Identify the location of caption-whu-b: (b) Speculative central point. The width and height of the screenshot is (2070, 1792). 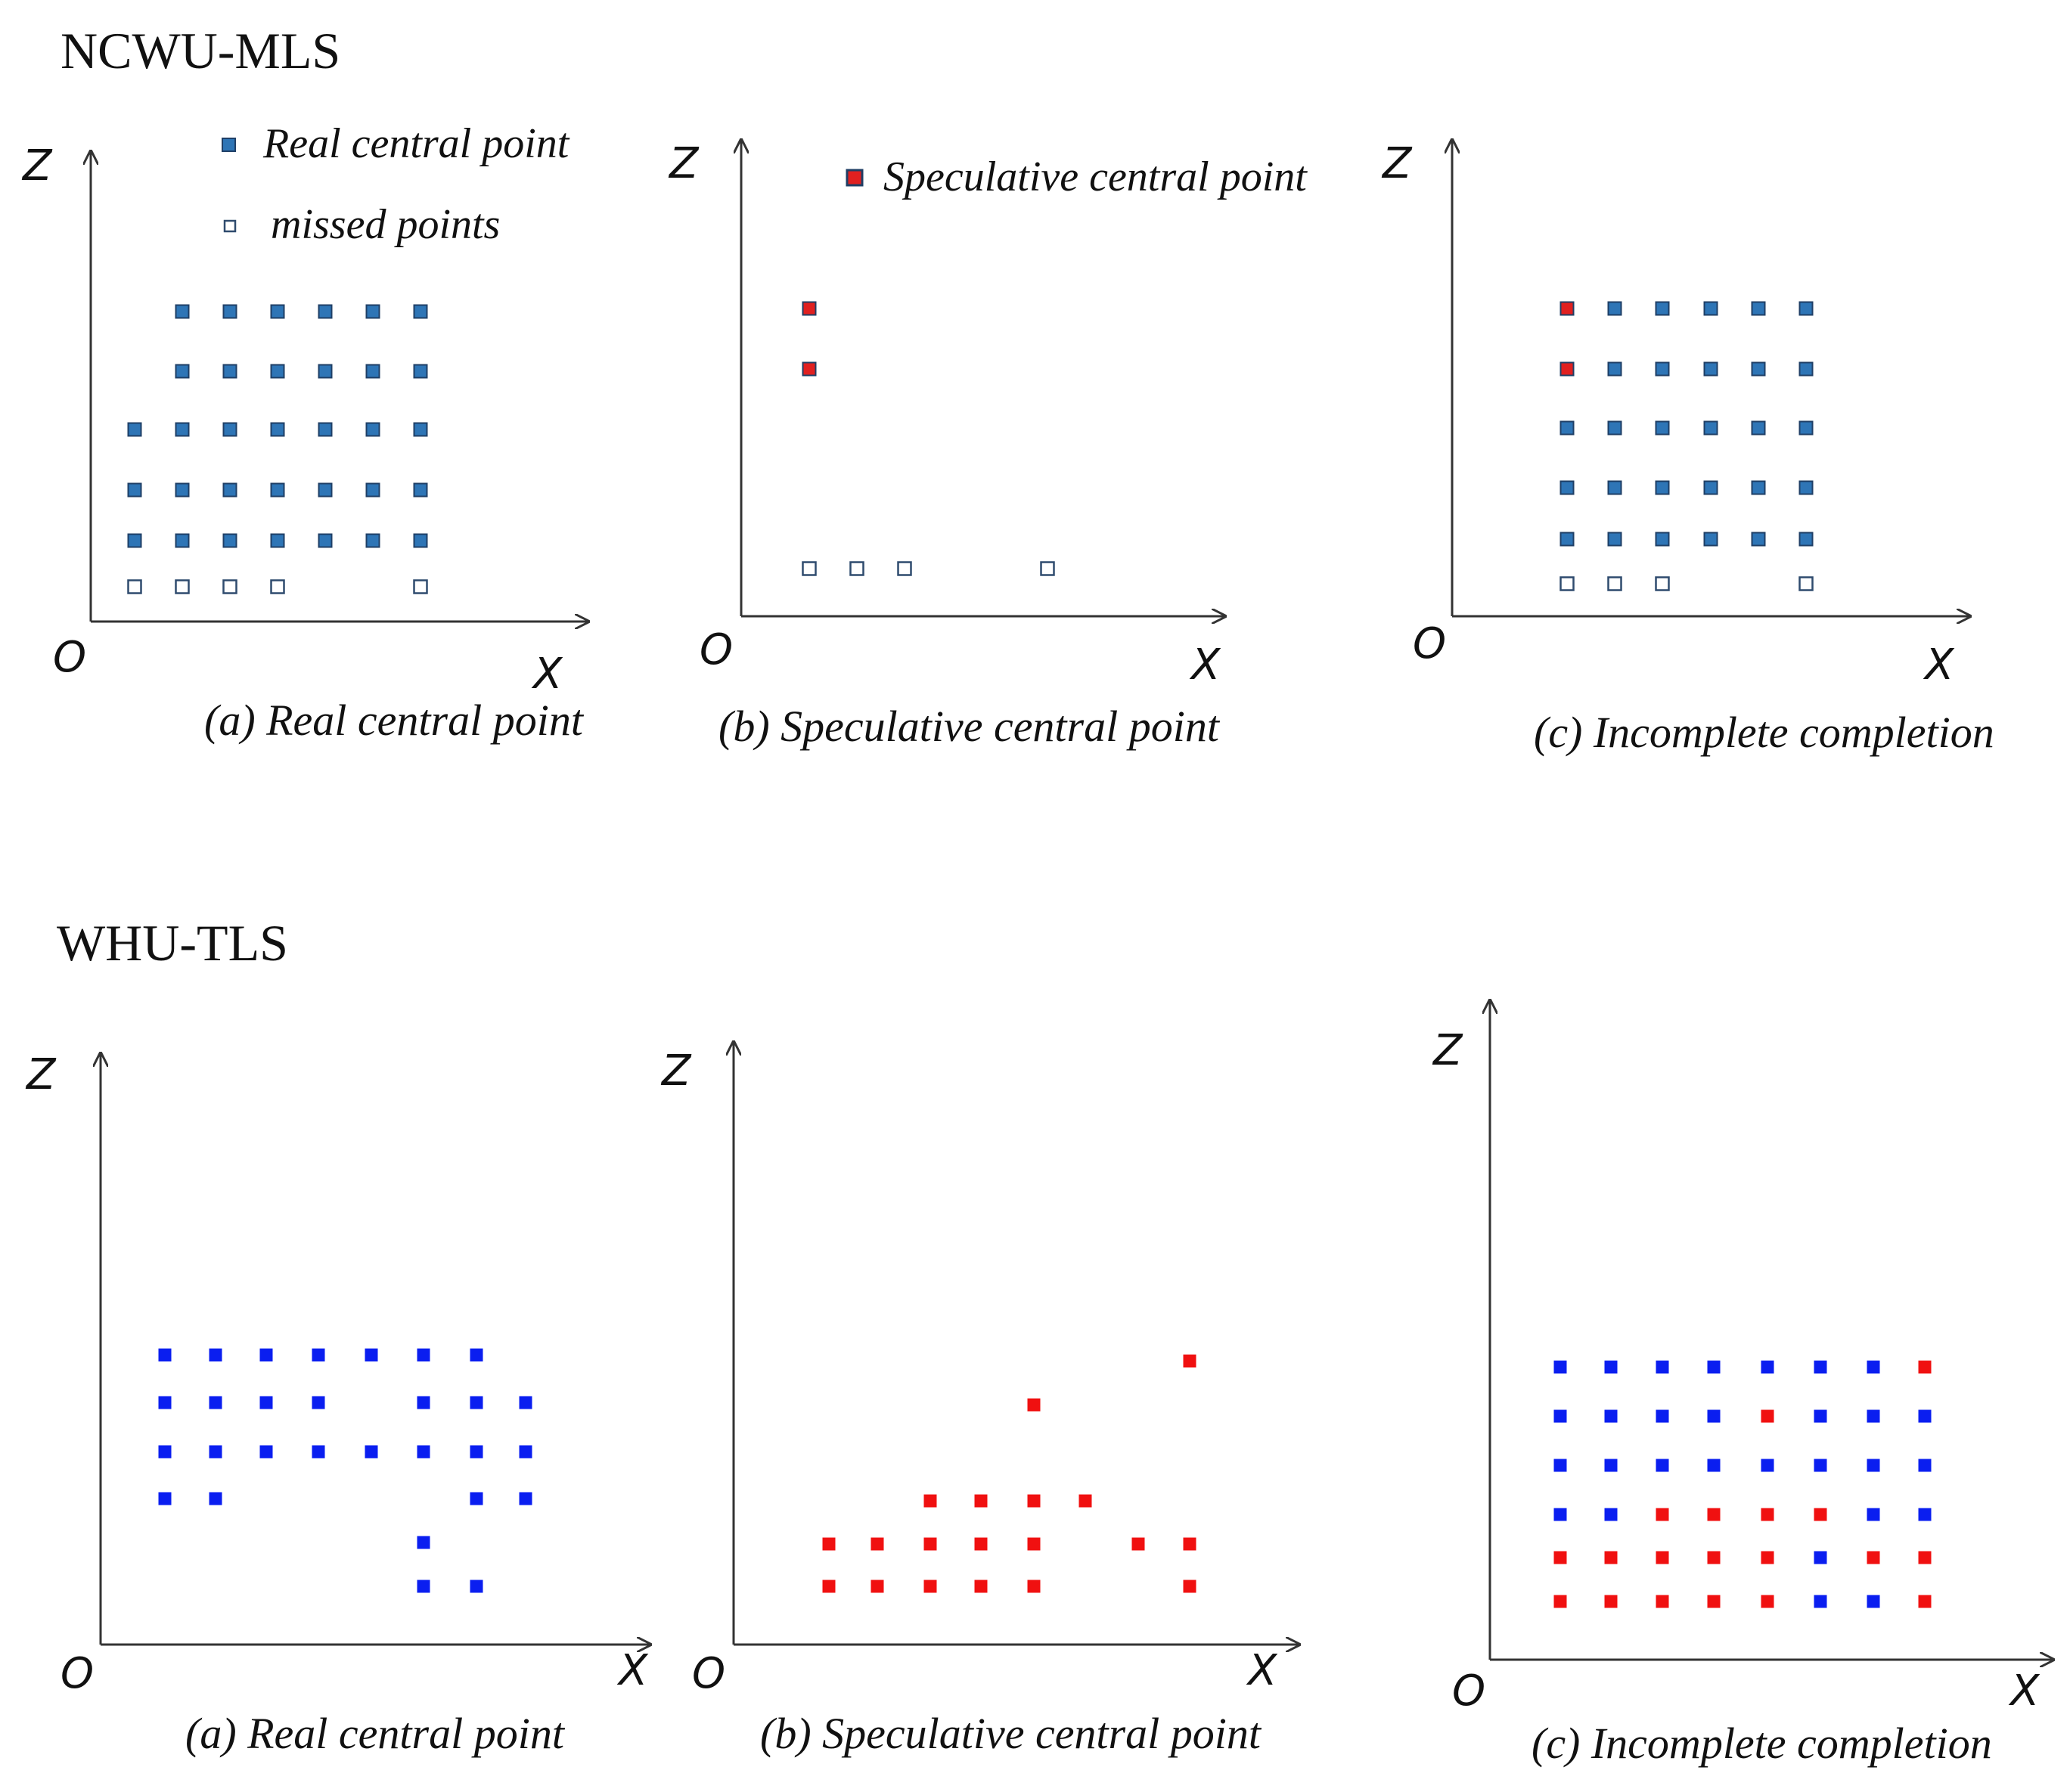
(1011, 1733).